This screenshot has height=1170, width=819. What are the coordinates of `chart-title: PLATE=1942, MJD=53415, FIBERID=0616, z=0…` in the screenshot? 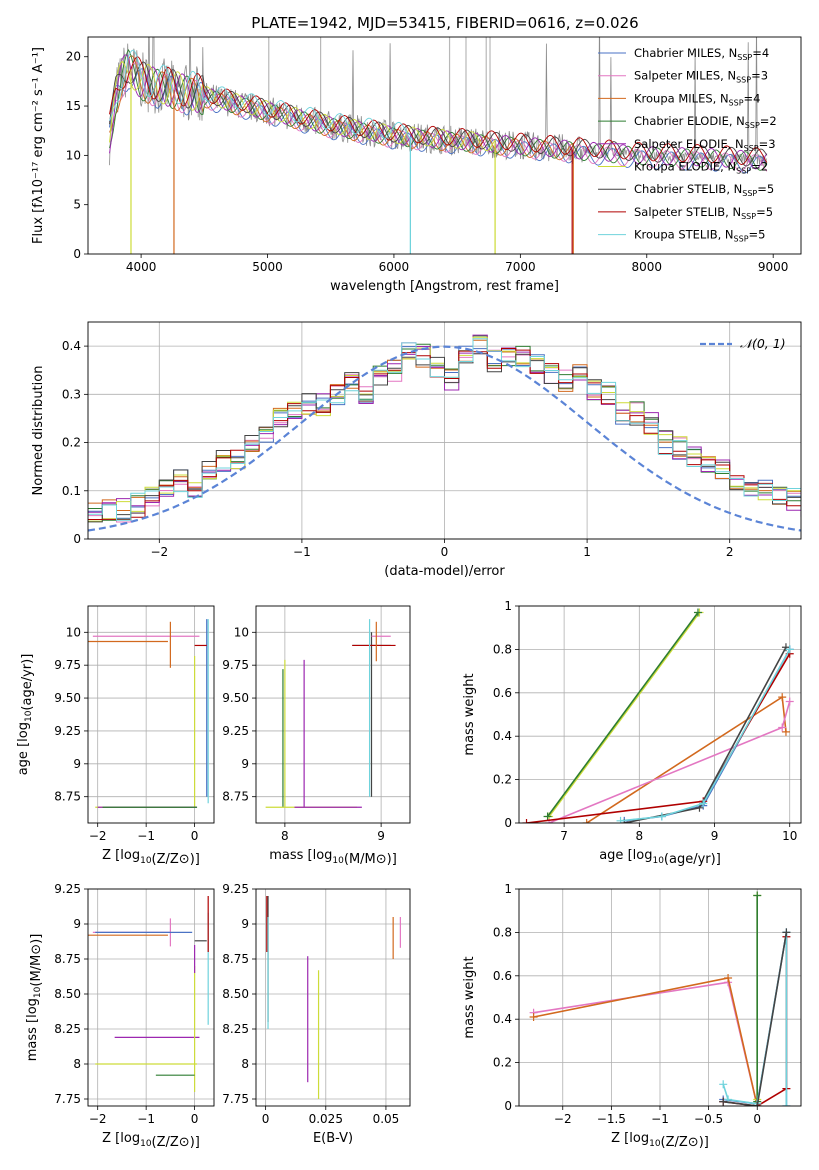 It's located at (444, 23).